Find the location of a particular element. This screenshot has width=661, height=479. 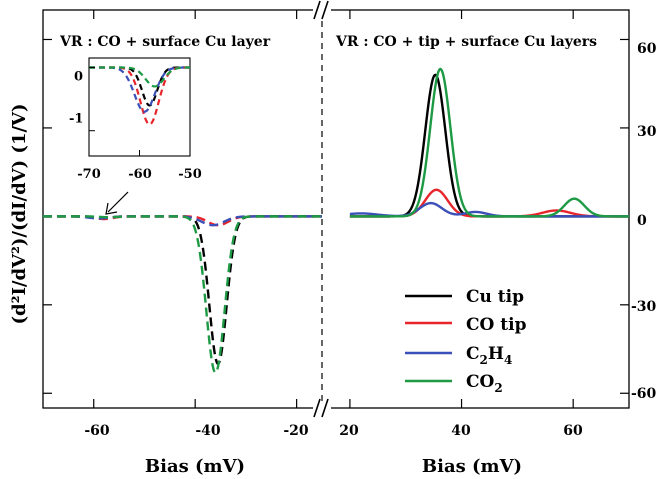

inset-x-tick-label: -50 is located at coordinates (190, 174).